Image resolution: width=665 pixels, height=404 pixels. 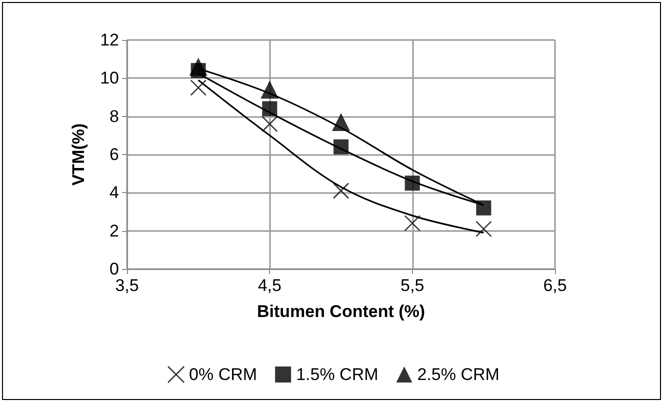 I want to click on y-tick-label: 6, so click(x=114, y=154).